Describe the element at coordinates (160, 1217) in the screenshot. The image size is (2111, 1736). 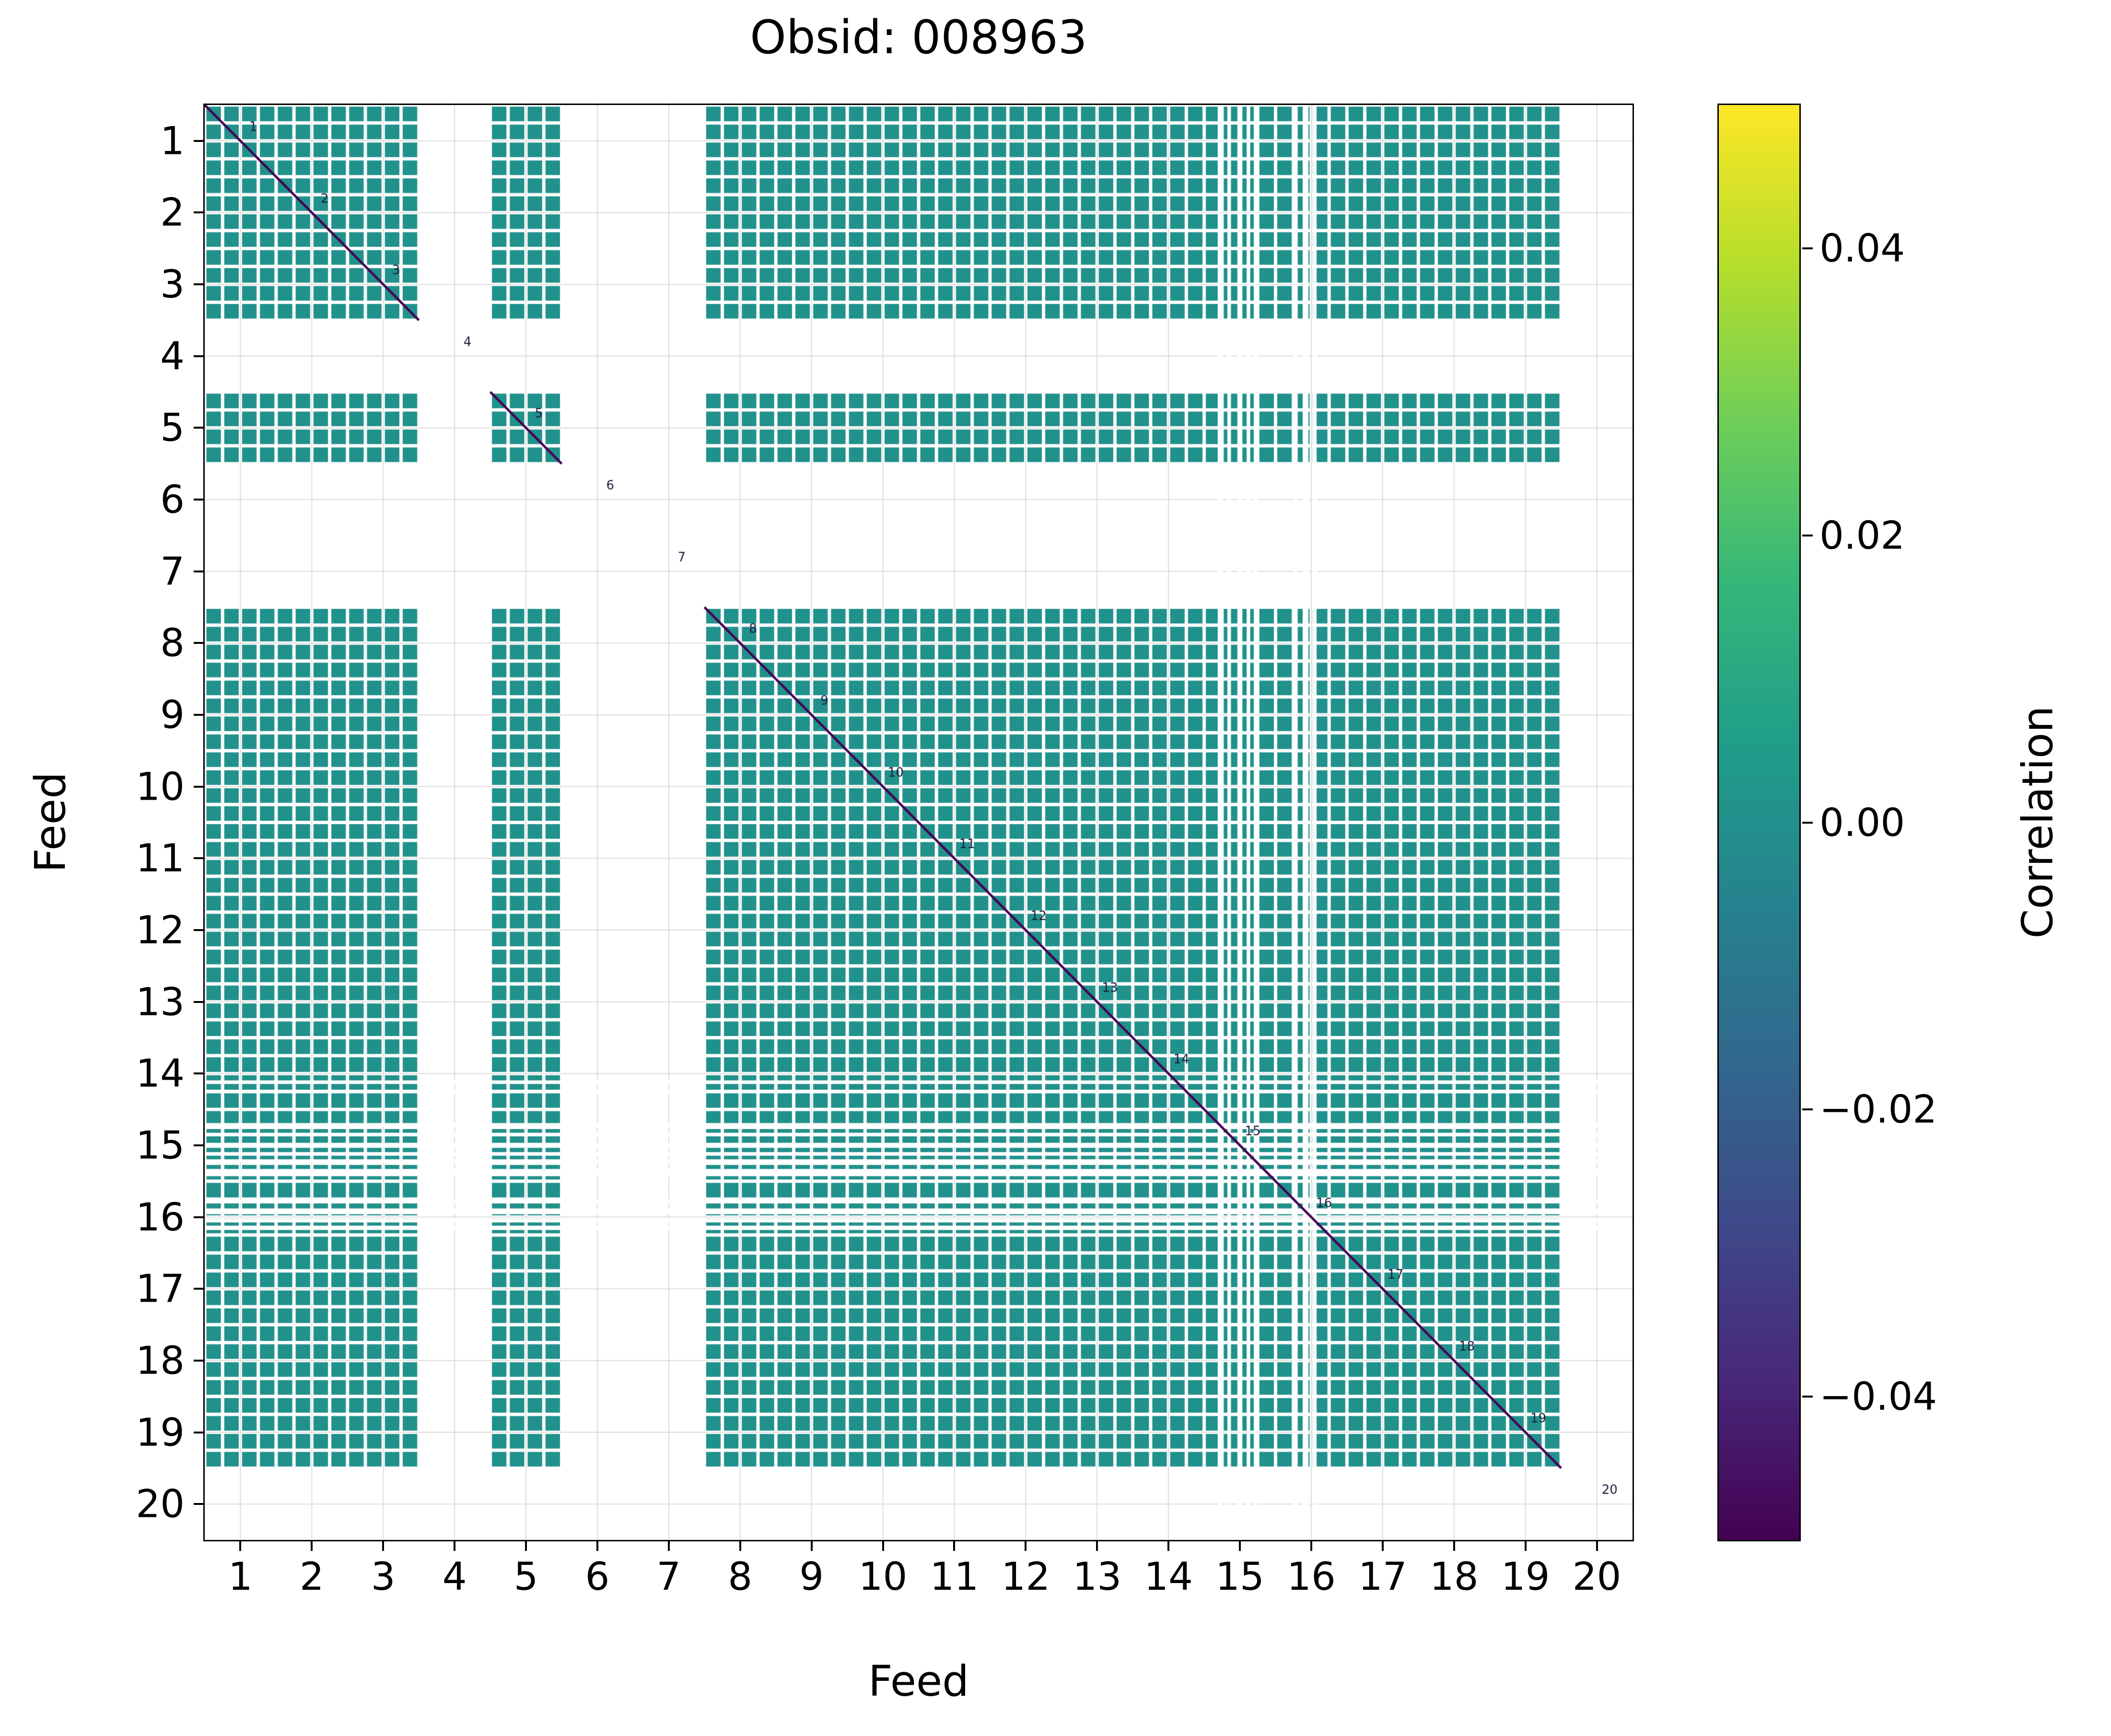
I see `y-tick-label: 16` at that location.